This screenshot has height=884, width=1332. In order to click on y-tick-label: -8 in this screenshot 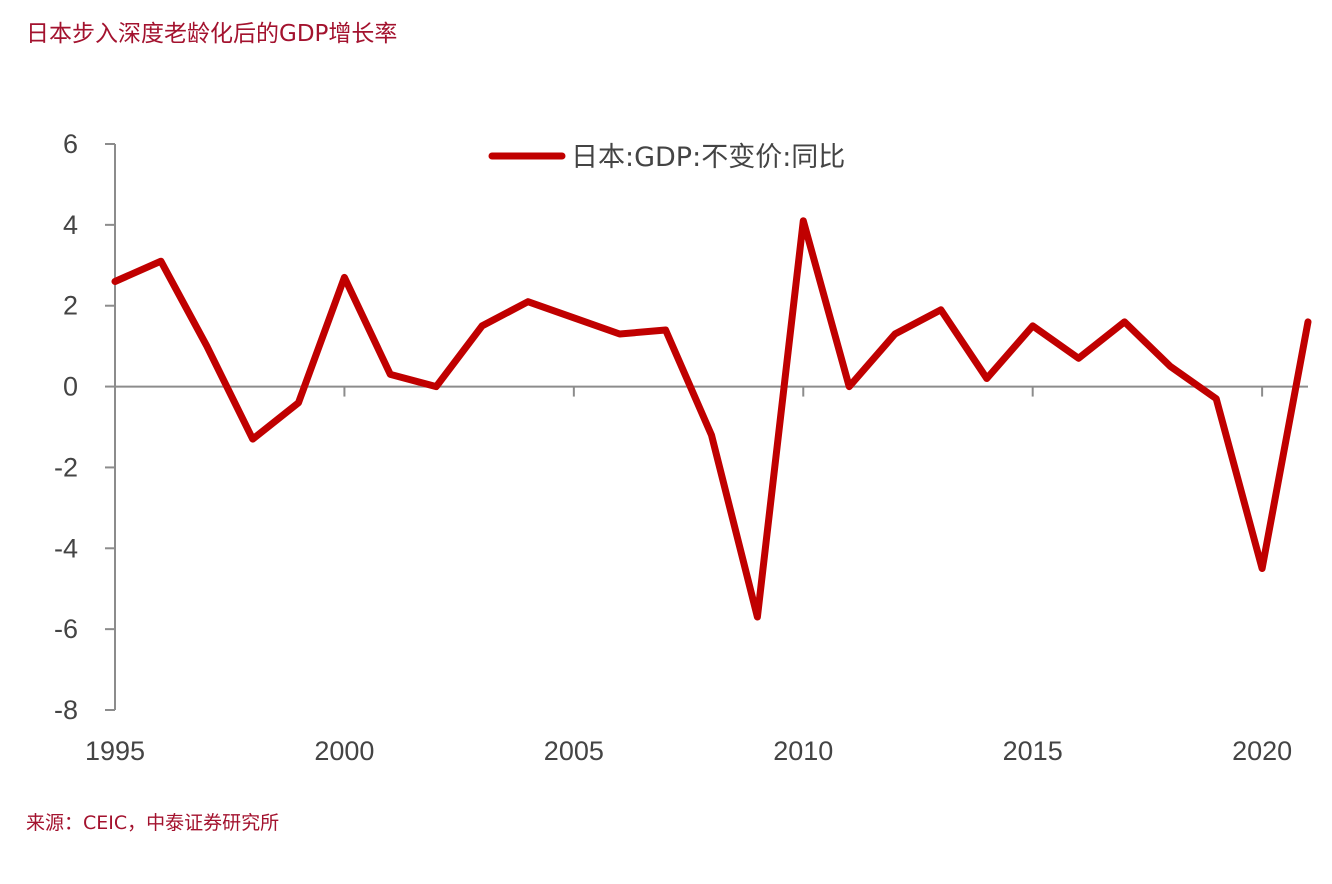, I will do `click(66, 710)`.